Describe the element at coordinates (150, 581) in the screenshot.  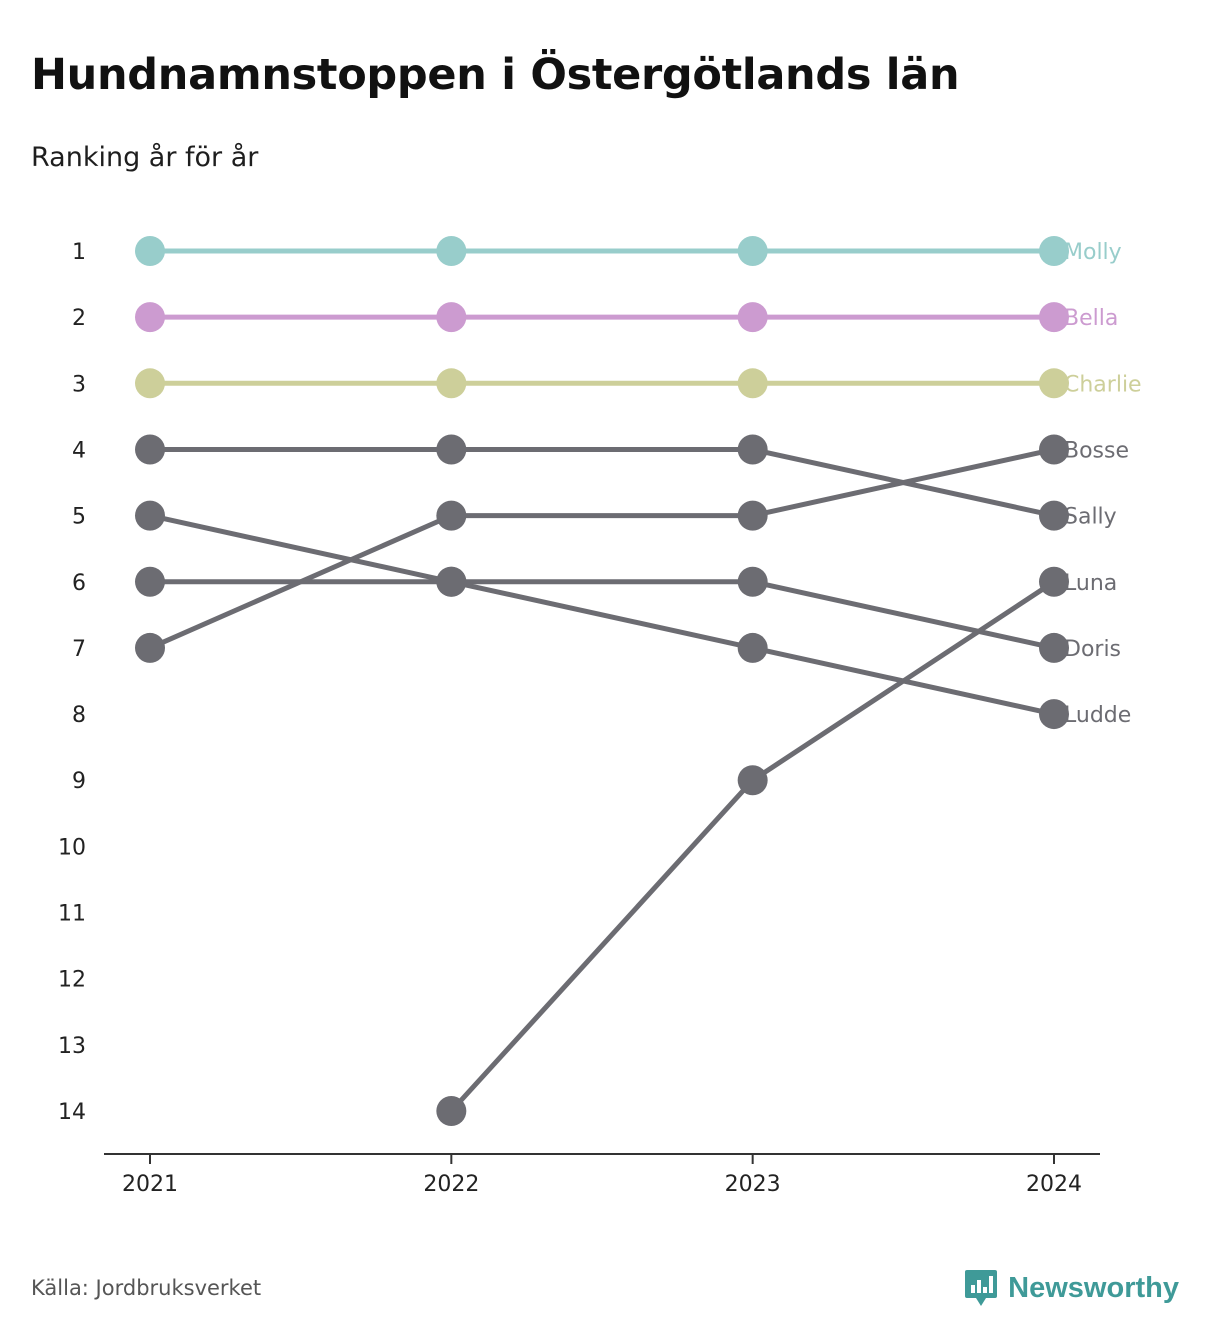
I see `point-doris-2021` at that location.